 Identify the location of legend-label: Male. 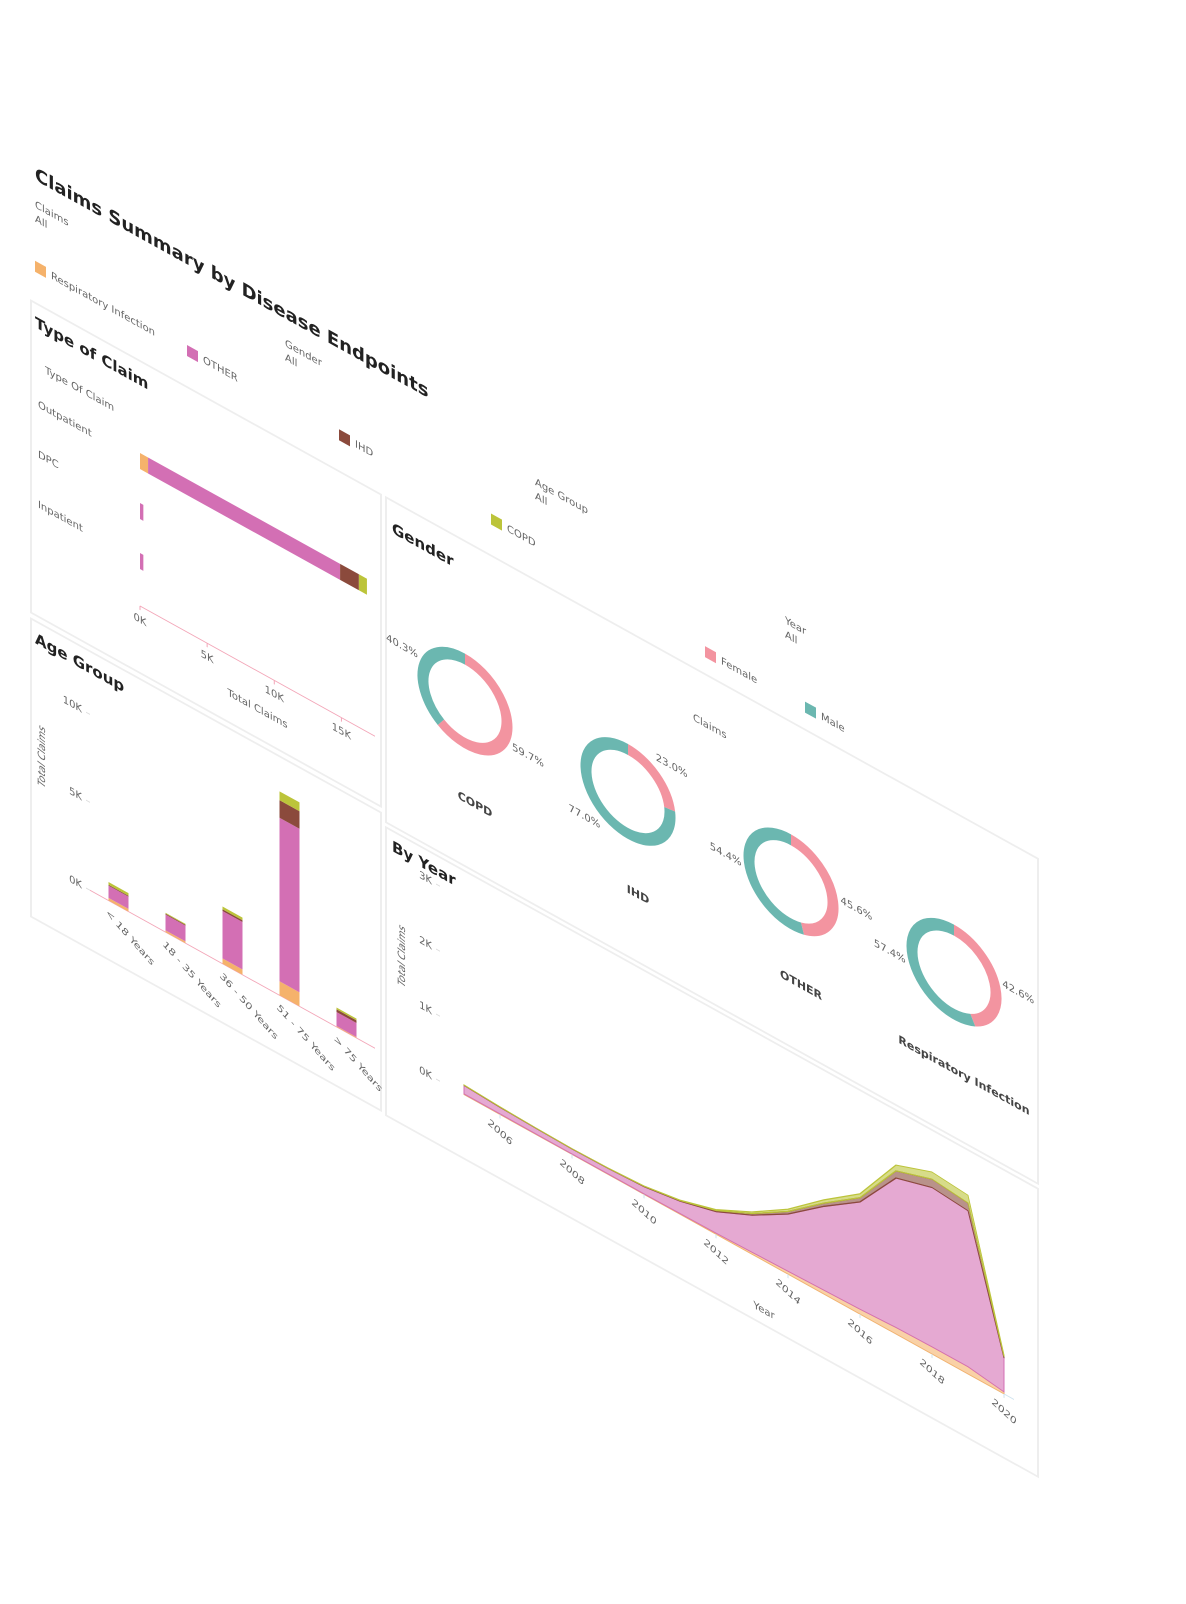
(833, 722).